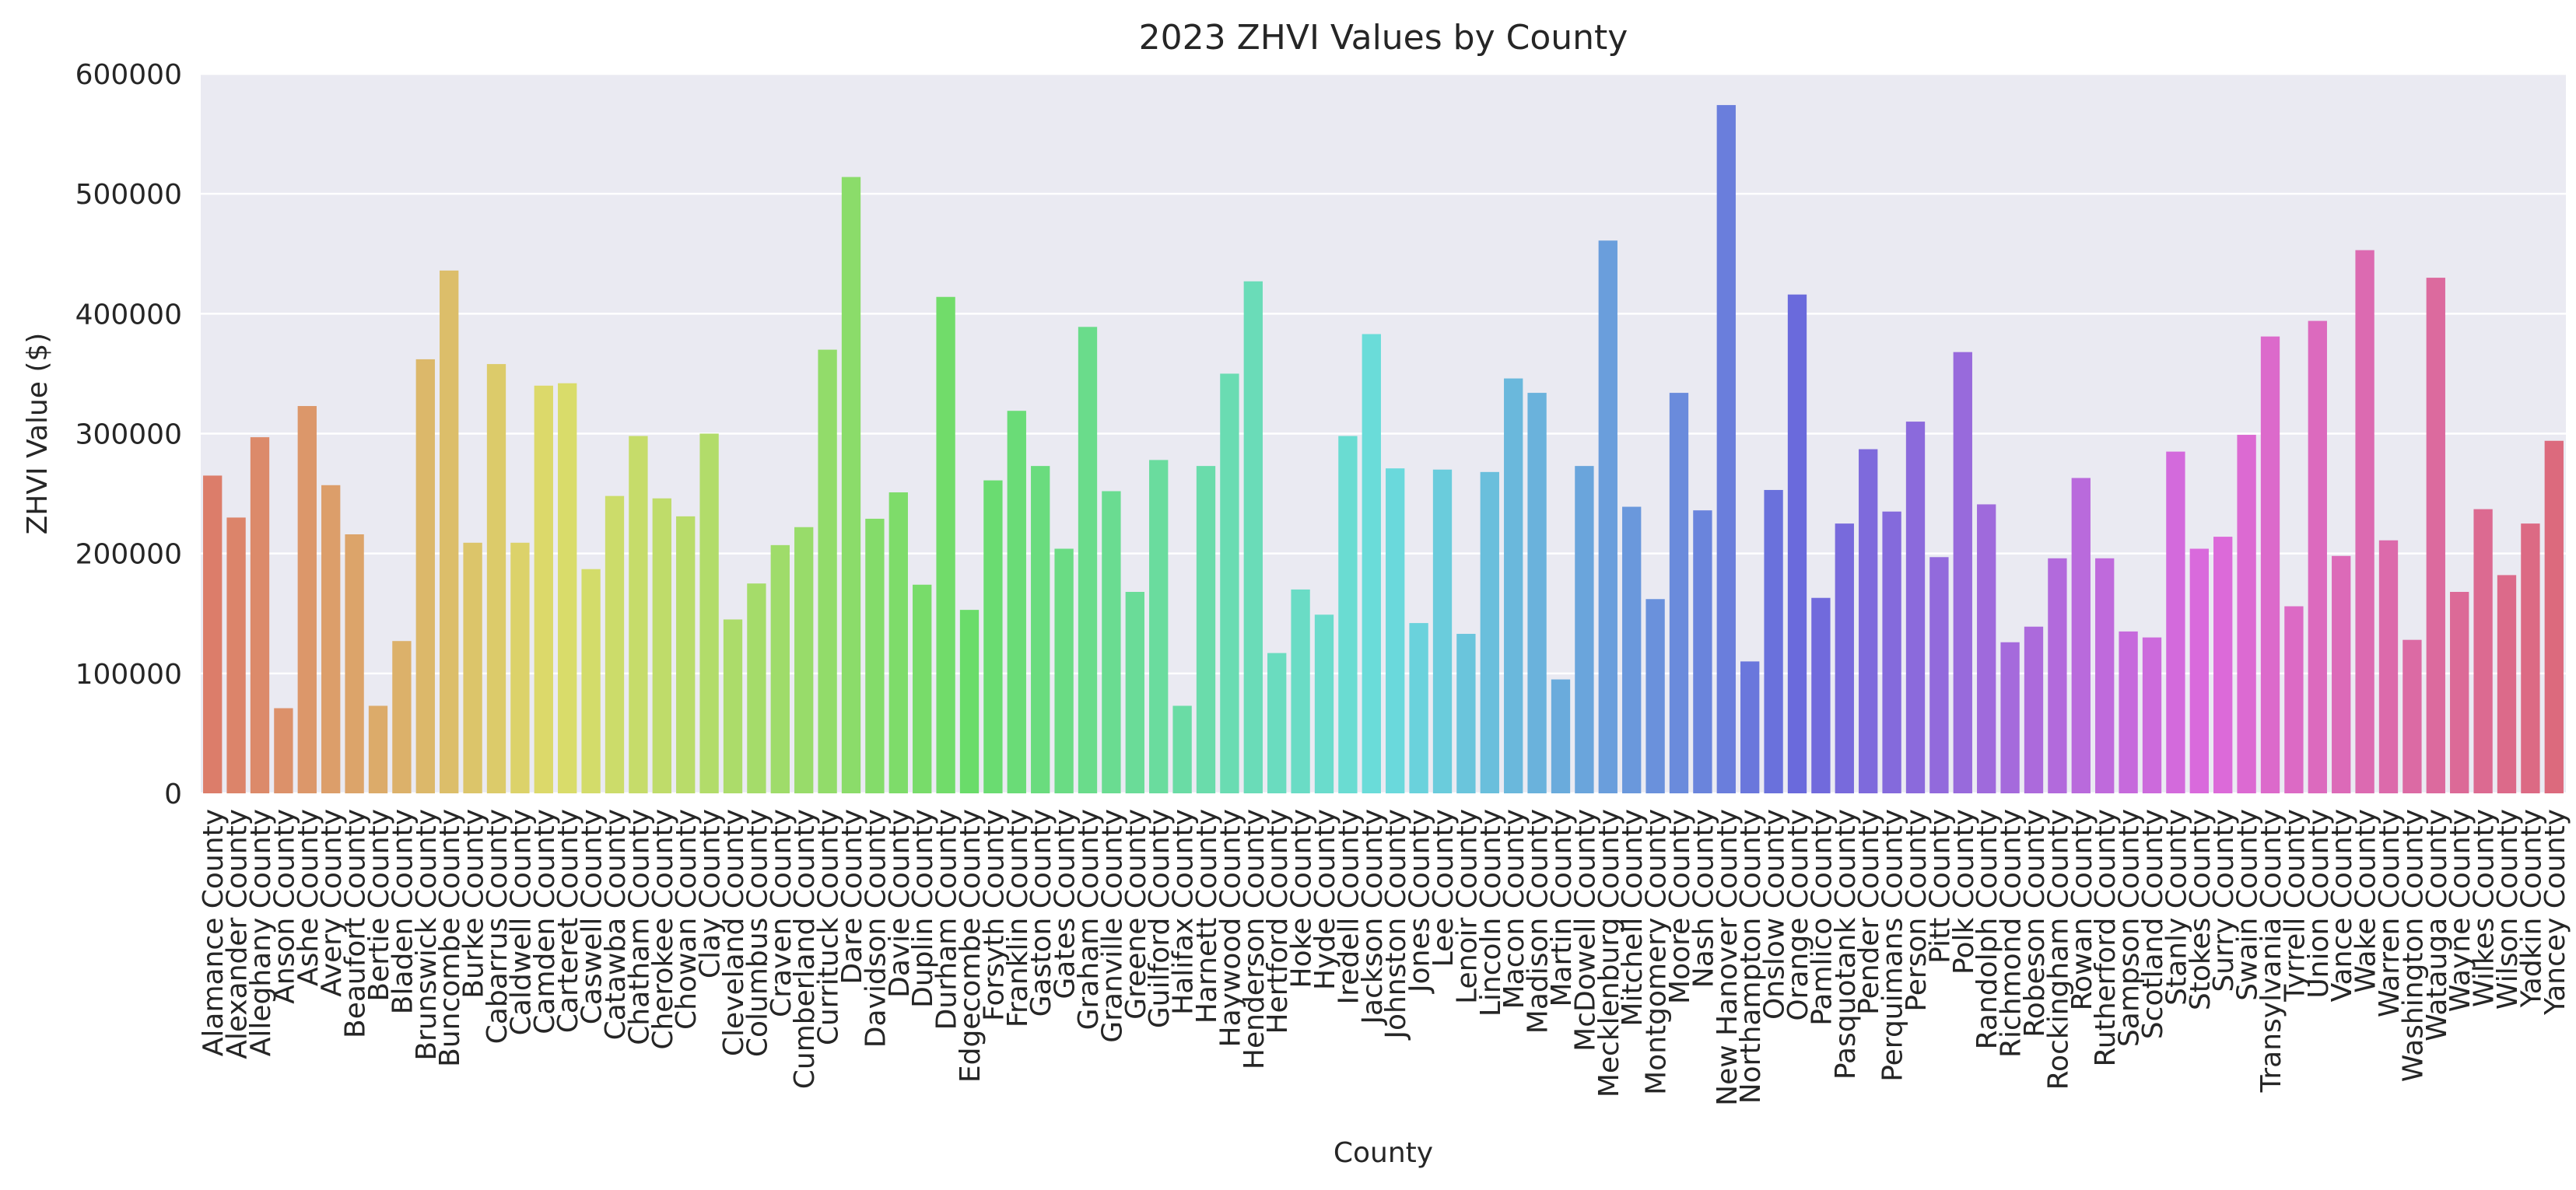 The width and height of the screenshot is (2576, 1190). Describe the element at coordinates (994, 915) in the screenshot. I see `x-tick-label: Forsyth County` at that location.